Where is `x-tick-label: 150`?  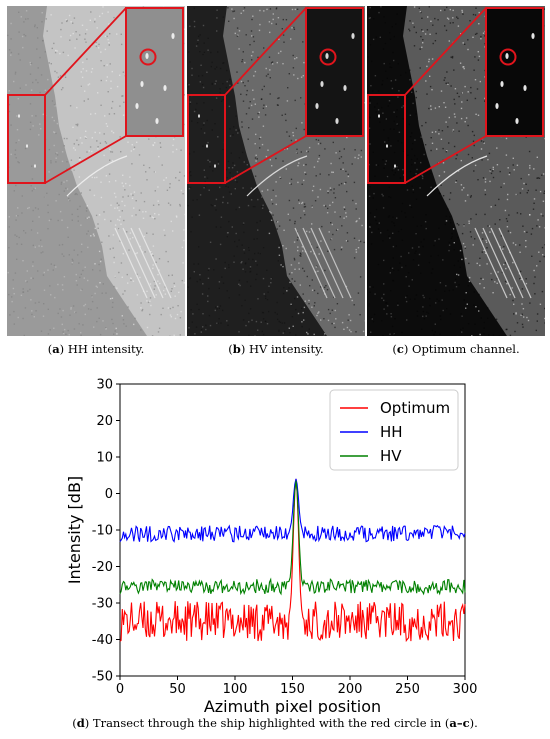
x-tick-label: 150 is located at coordinates (292, 689).